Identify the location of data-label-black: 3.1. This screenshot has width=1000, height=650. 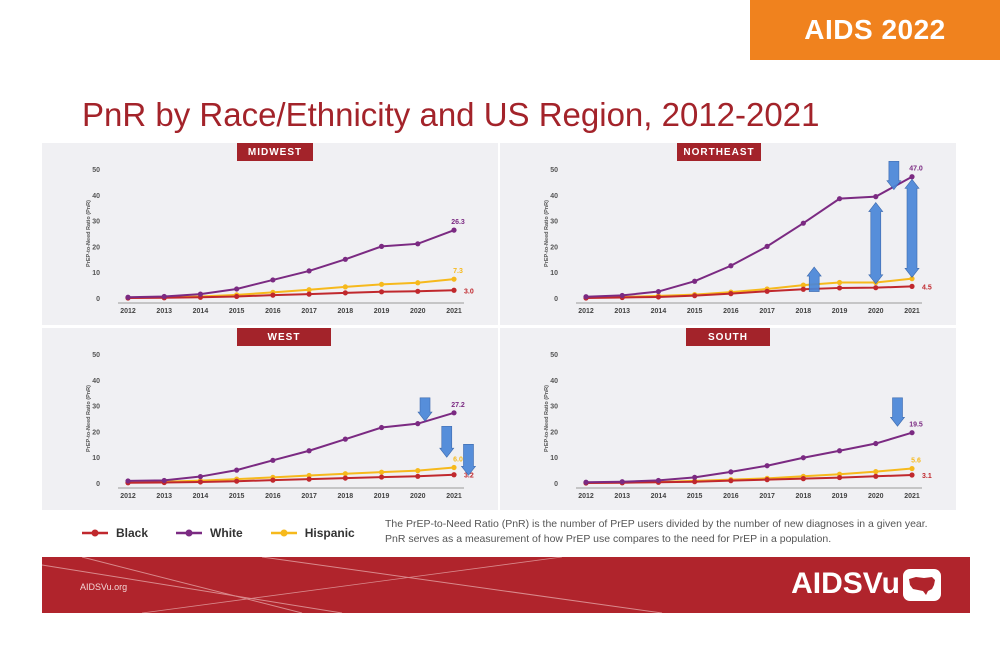
(927, 476).